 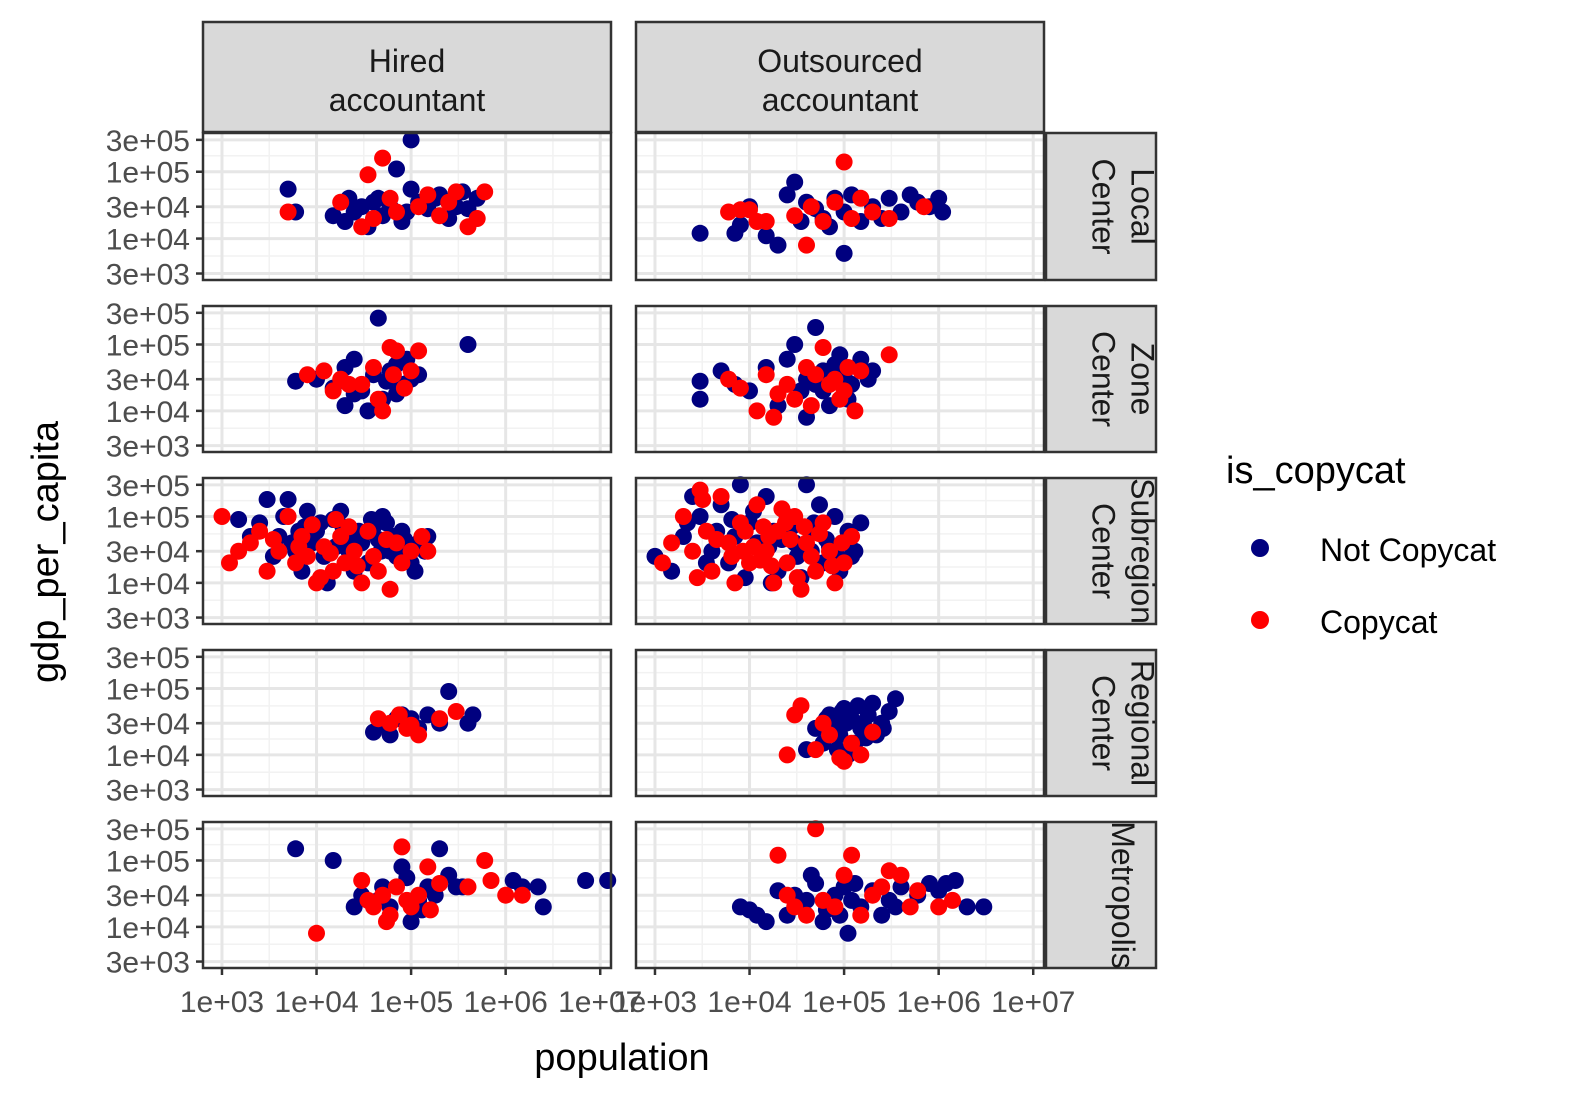 What do you see at coordinates (621, 1058) in the screenshot?
I see `x-axis-title: population` at bounding box center [621, 1058].